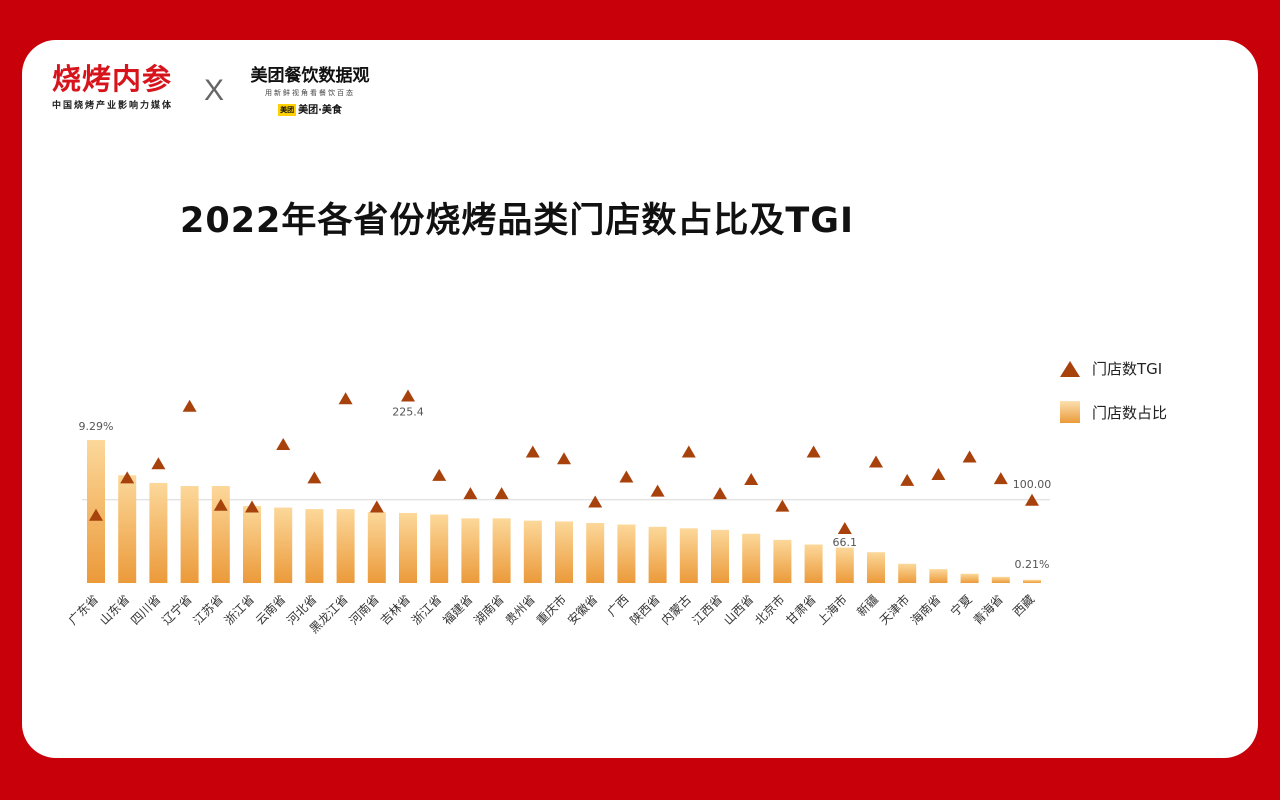 Image resolution: width=1280 pixels, height=800 pixels. Describe the element at coordinates (676, 610) in the screenshot. I see `x-tick-label-20: 内蒙古` at that location.